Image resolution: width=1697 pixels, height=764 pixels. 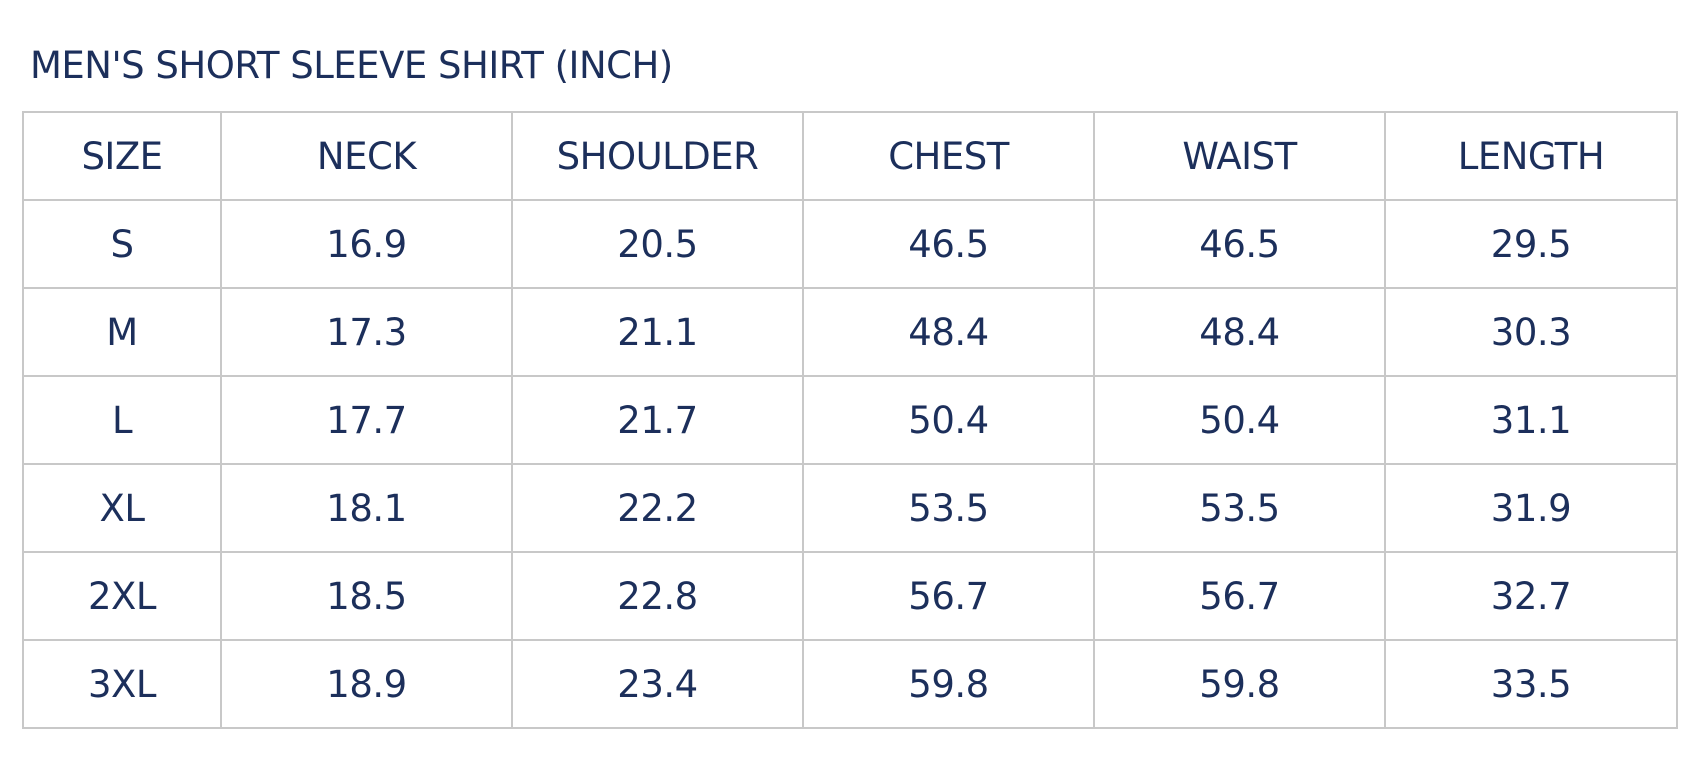 What do you see at coordinates (122, 420) in the screenshot?
I see `cell-size: L` at bounding box center [122, 420].